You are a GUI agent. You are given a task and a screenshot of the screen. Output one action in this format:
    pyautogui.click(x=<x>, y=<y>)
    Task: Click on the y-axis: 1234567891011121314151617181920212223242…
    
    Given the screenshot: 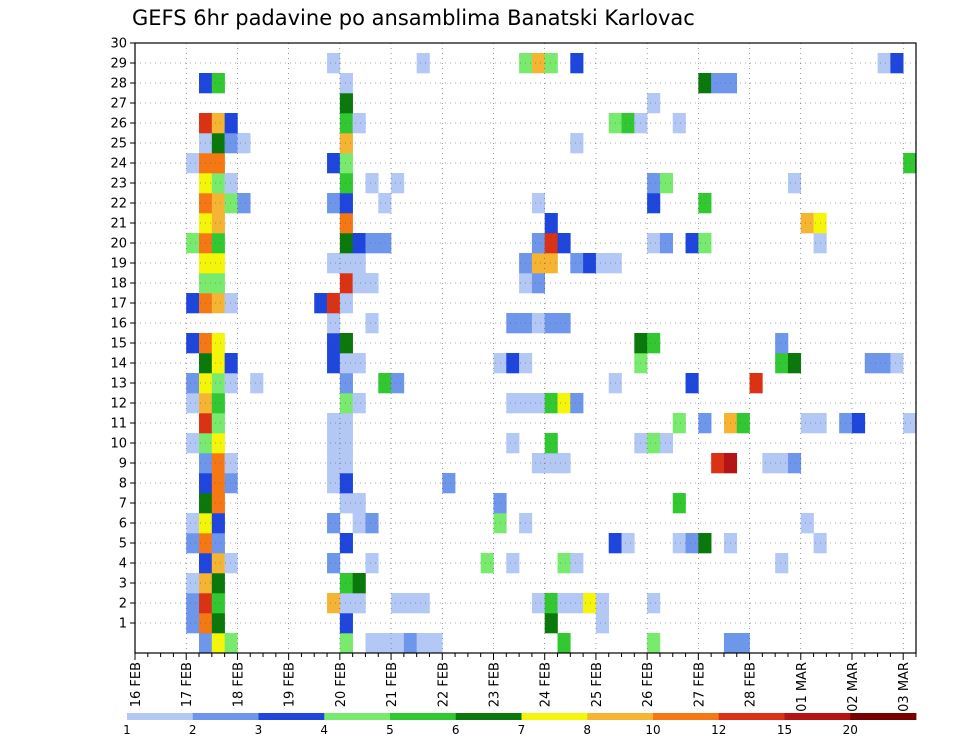 What is the action you would take?
    pyautogui.click(x=122, y=334)
    